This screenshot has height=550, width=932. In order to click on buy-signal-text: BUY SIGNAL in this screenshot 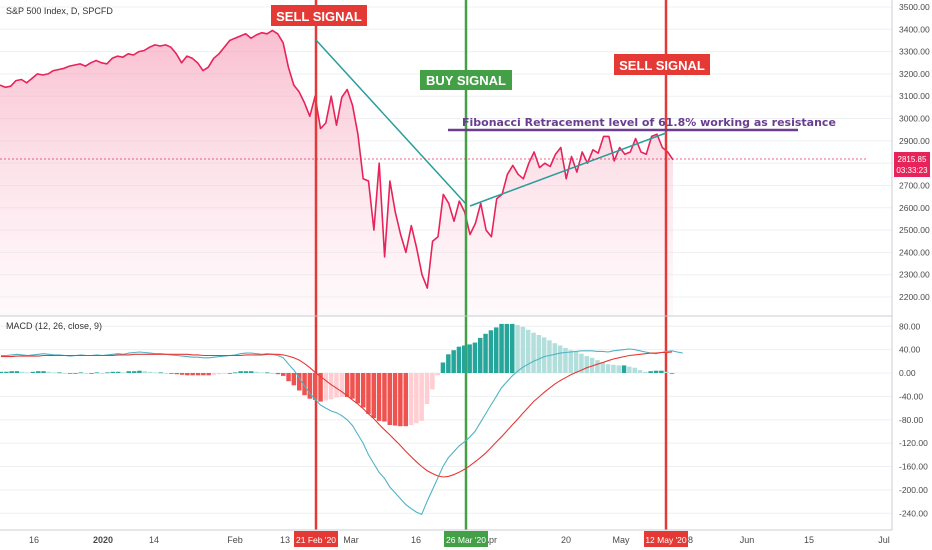, I will do `click(466, 80)`.